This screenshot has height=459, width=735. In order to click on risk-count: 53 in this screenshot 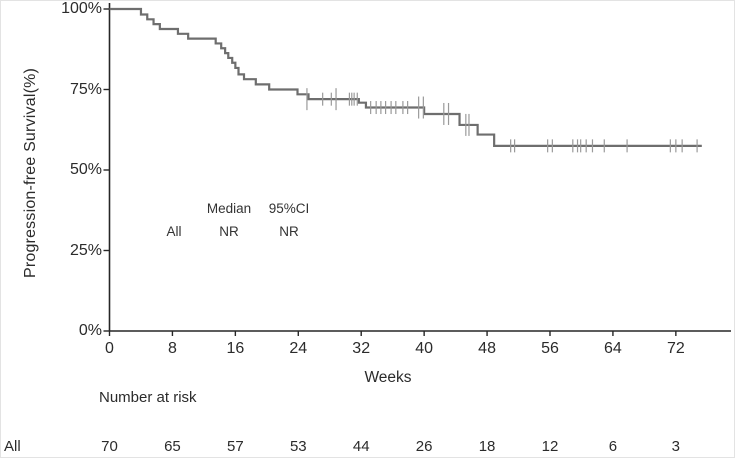, I will do `click(298, 446)`.